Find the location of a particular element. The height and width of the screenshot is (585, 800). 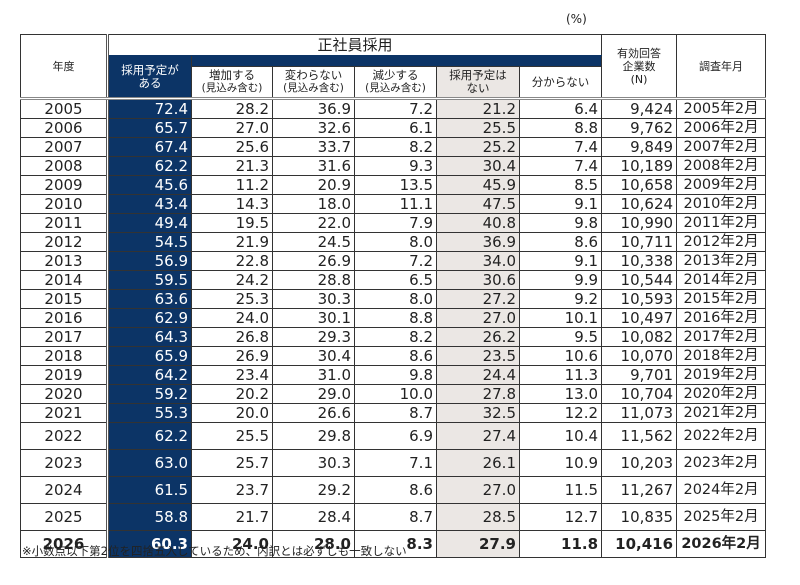

cell-plan-no: 40.8 is located at coordinates (478, 223).